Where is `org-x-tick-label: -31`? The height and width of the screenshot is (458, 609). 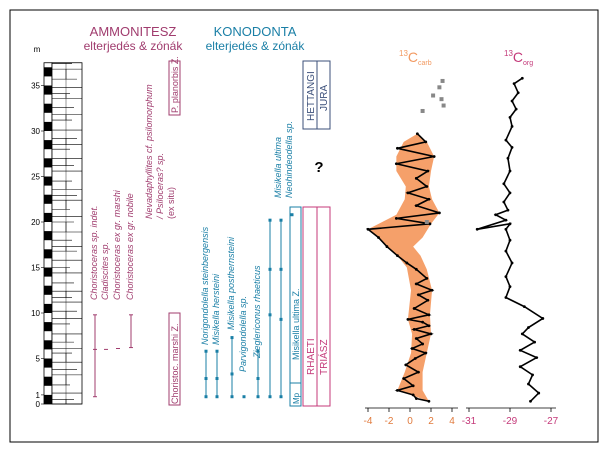
org-x-tick-label: -31 is located at coordinates (469, 421).